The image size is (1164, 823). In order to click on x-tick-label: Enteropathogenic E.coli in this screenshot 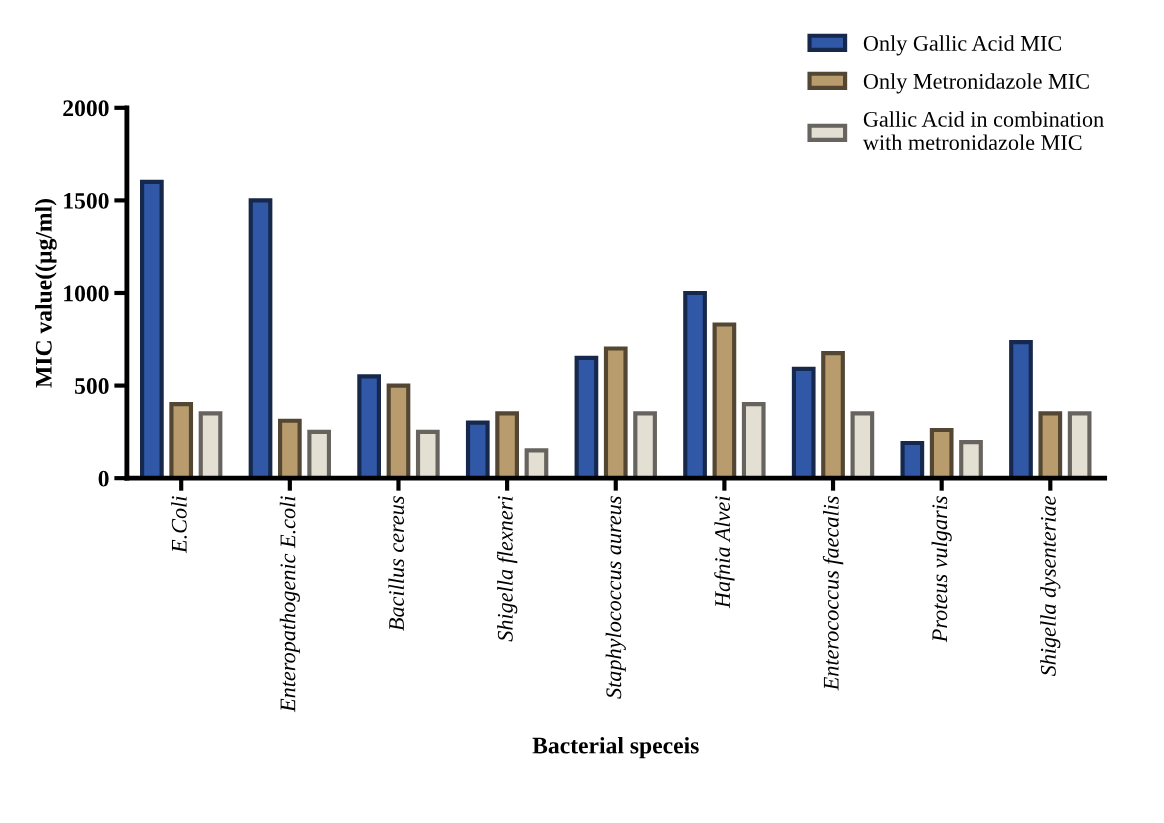, I will do `click(289, 604)`.